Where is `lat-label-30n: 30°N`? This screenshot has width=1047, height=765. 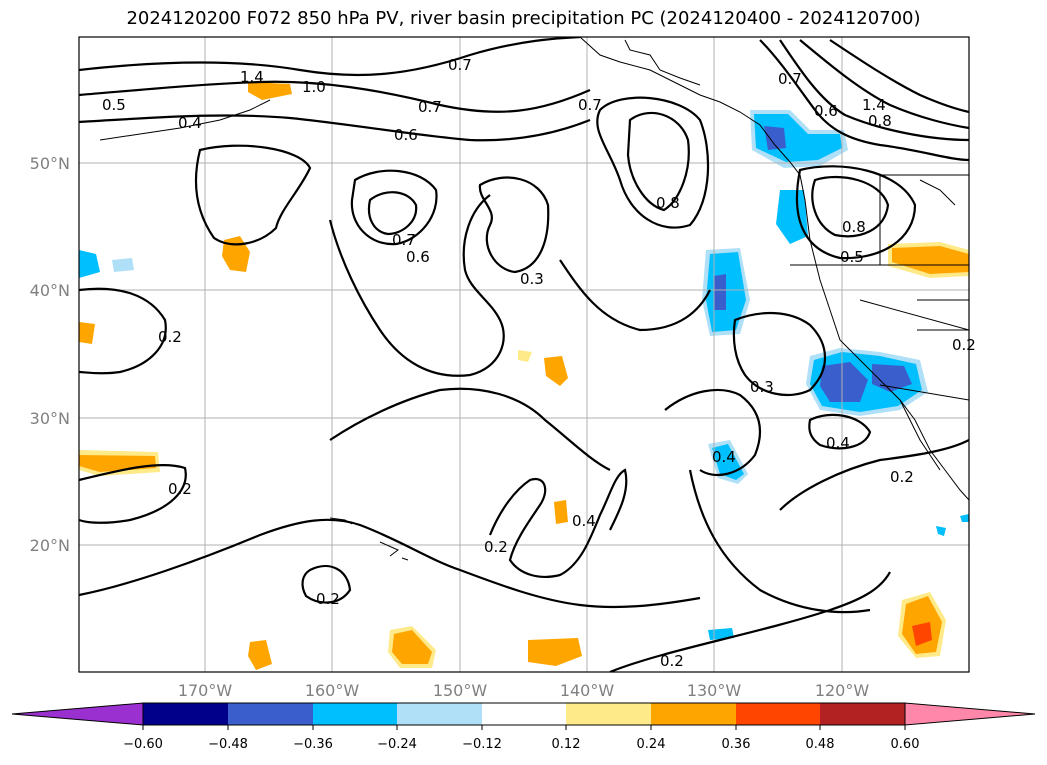 lat-label-30n: 30°N is located at coordinates (50, 418).